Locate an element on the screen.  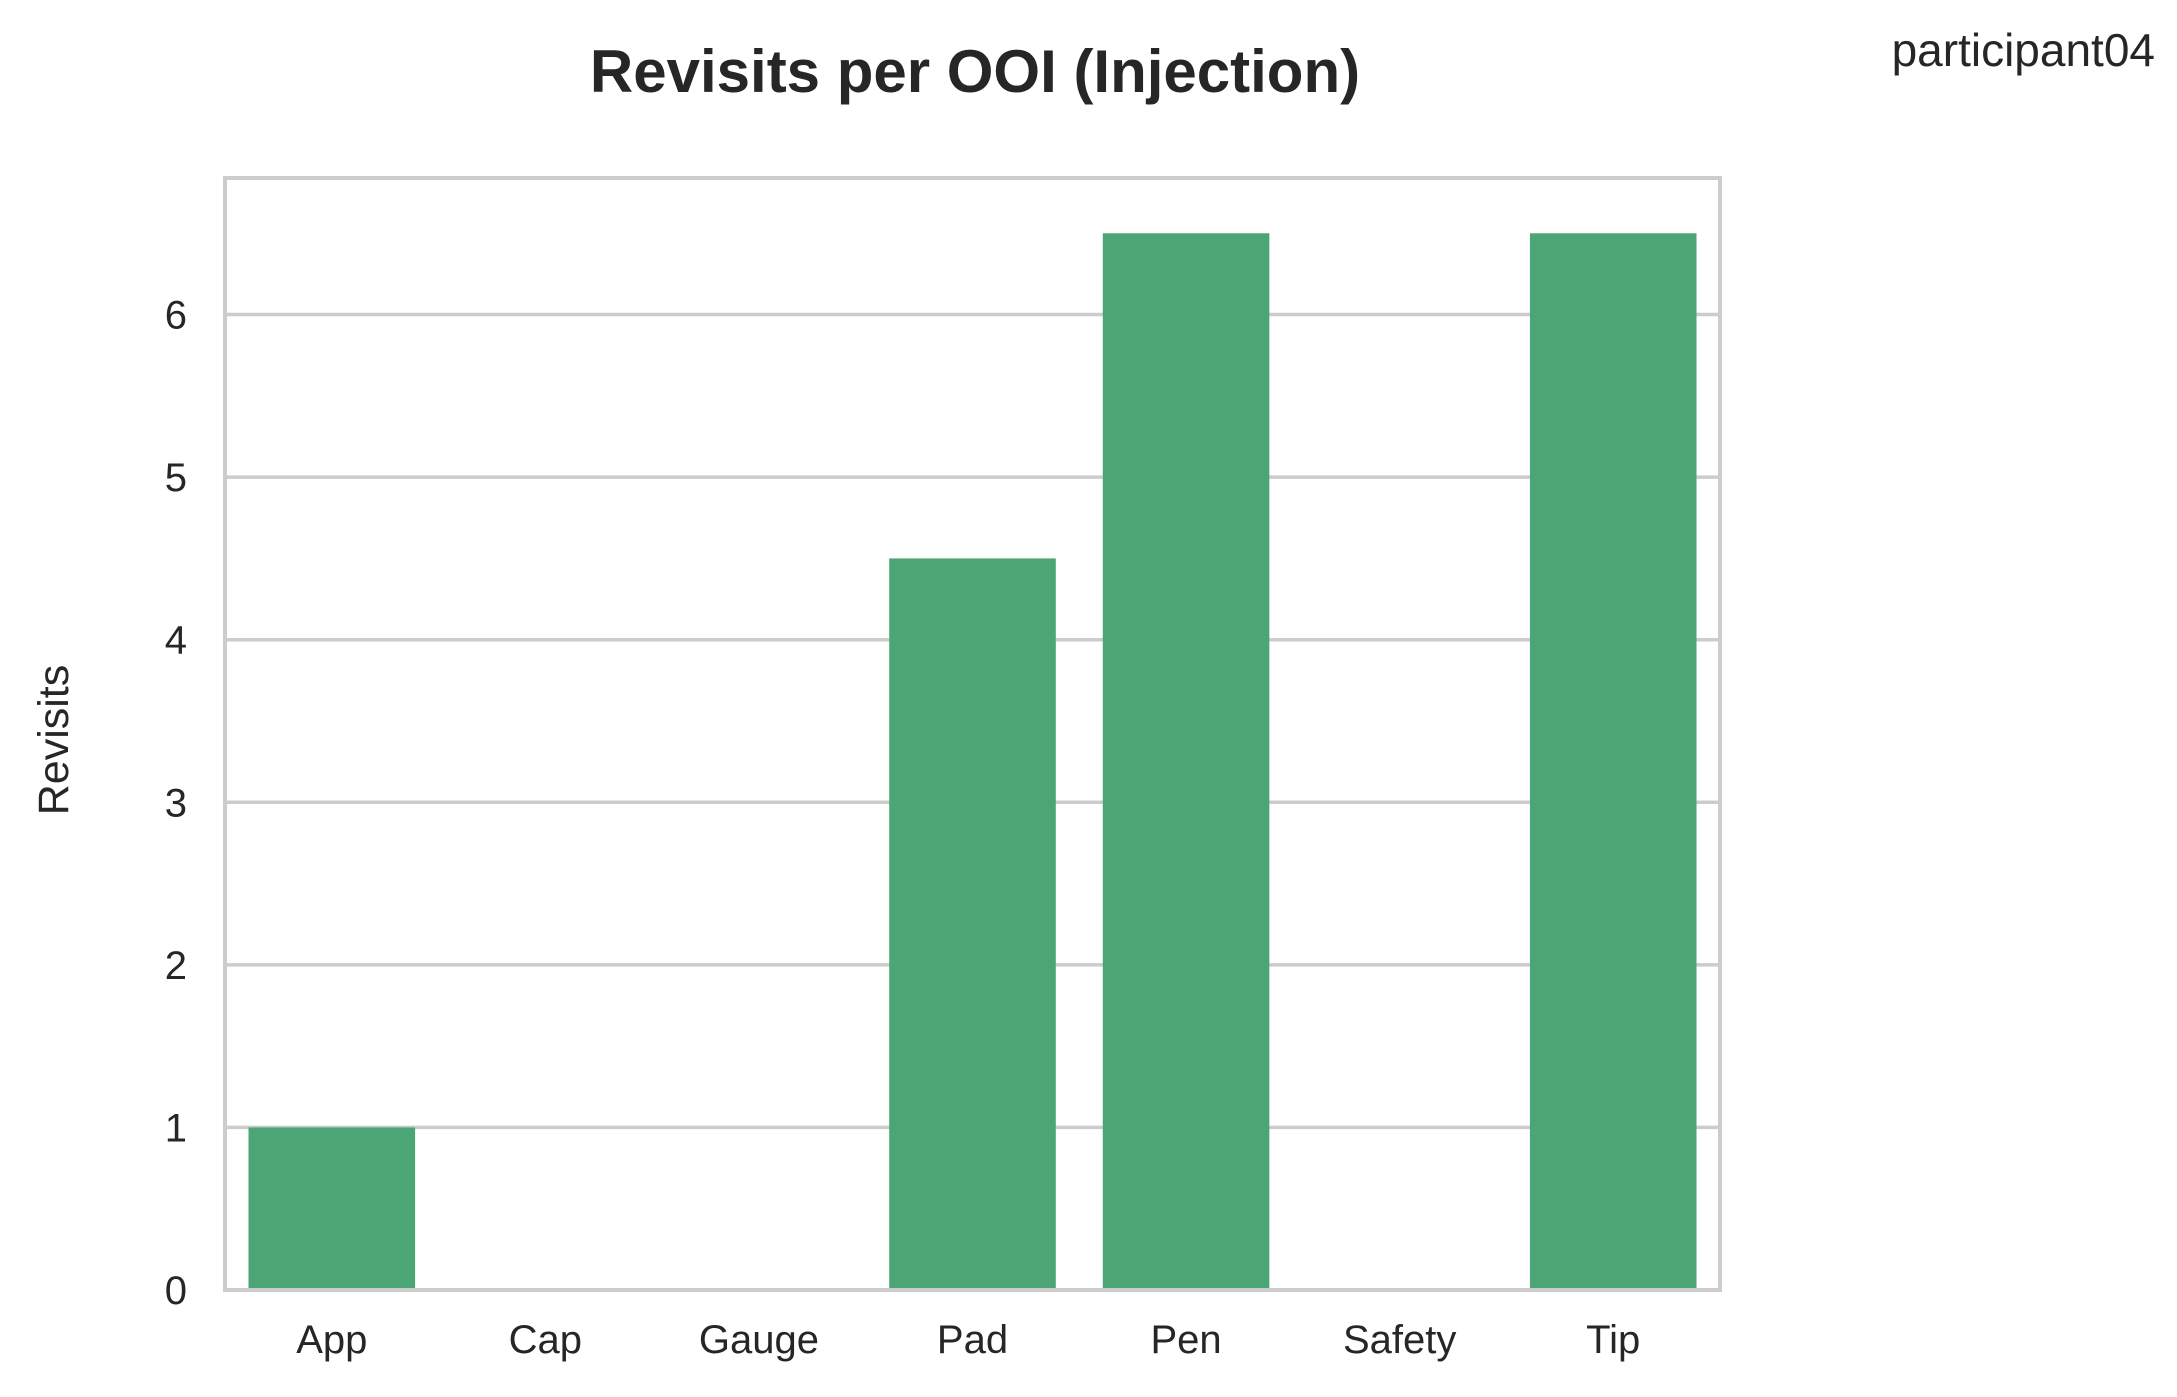
x-tick-labels: App Cap Gauge Pad Pen Safety Tip is located at coordinates (968, 1340).